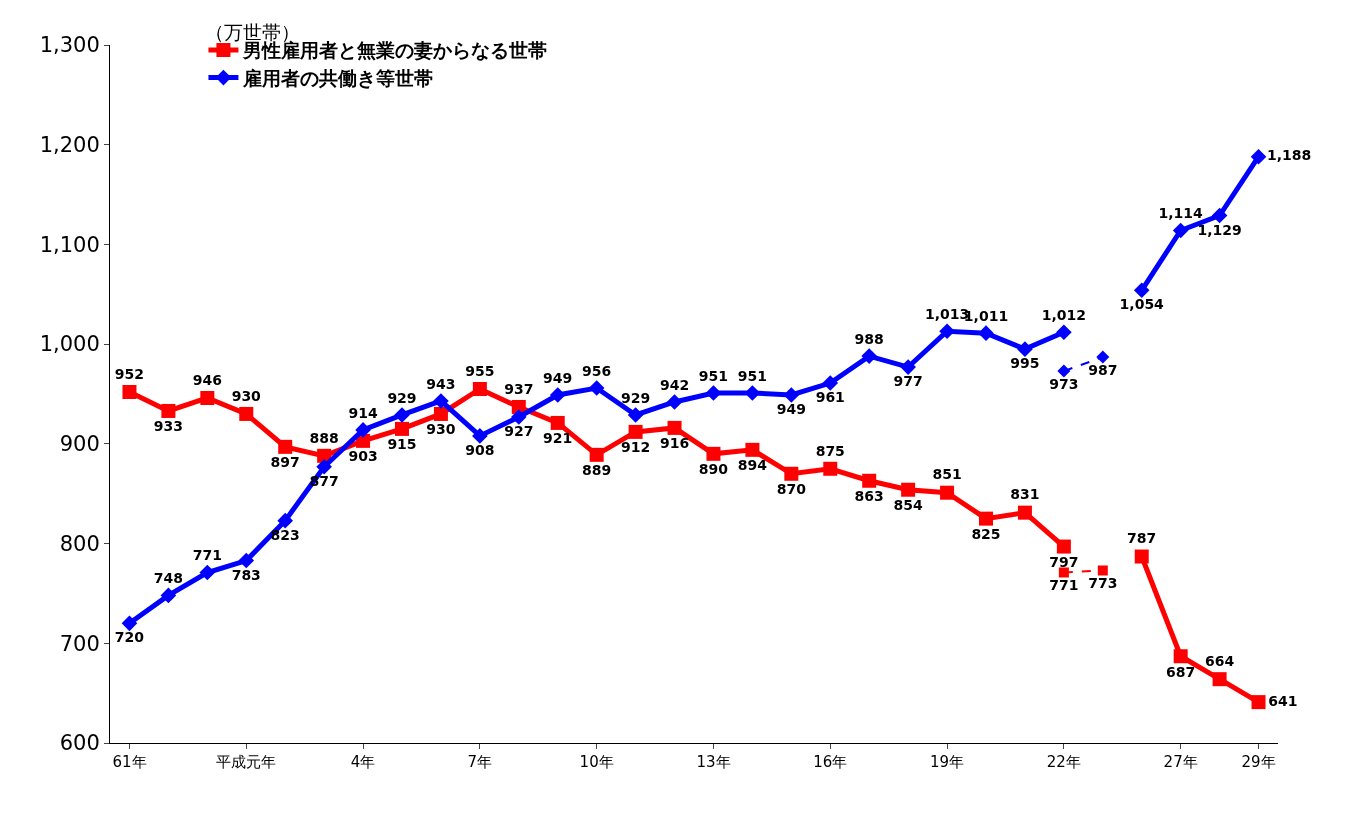 The height and width of the screenshot is (813, 1358). I want to click on data-label: 988, so click(869, 339).